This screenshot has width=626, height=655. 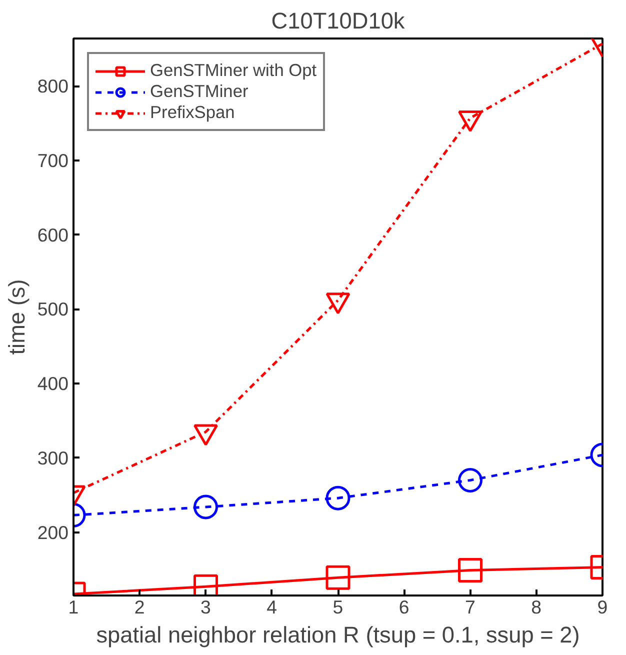 I want to click on x-tick-label: 2, so click(x=139, y=607).